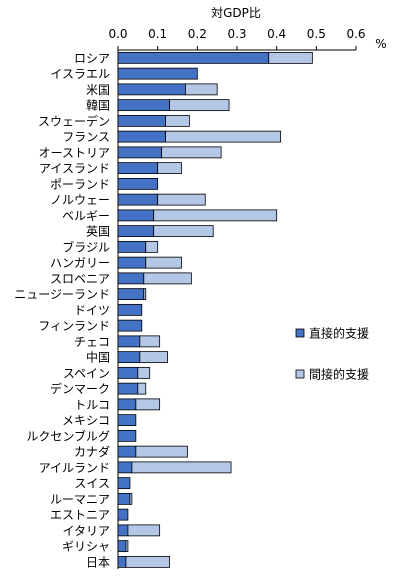  Describe the element at coordinates (98, 357) in the screenshot. I see `category-label: 中国` at that location.